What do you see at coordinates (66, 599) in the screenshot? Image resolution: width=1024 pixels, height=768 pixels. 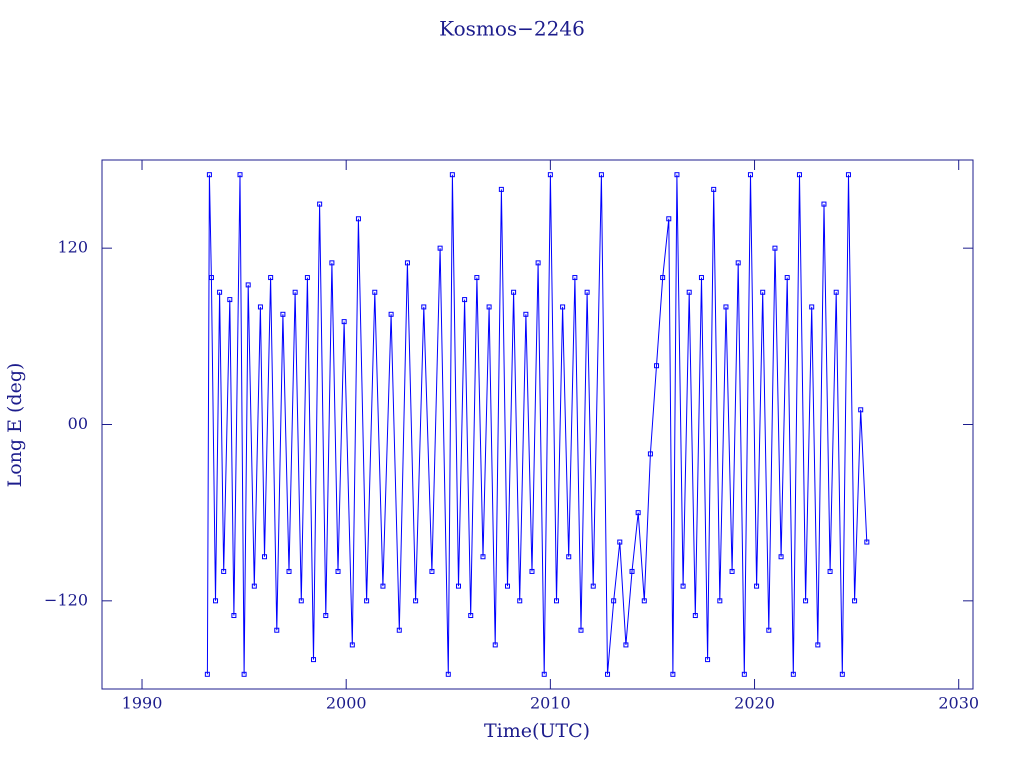 I see `y-tick-label: −120` at bounding box center [66, 599].